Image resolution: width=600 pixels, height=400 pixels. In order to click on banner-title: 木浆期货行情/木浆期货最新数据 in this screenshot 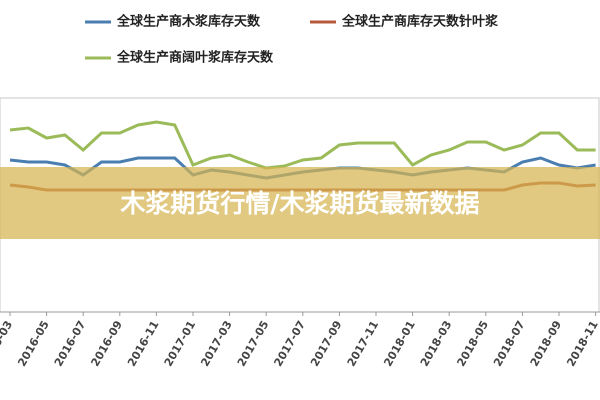, I will do `click(299, 203)`.